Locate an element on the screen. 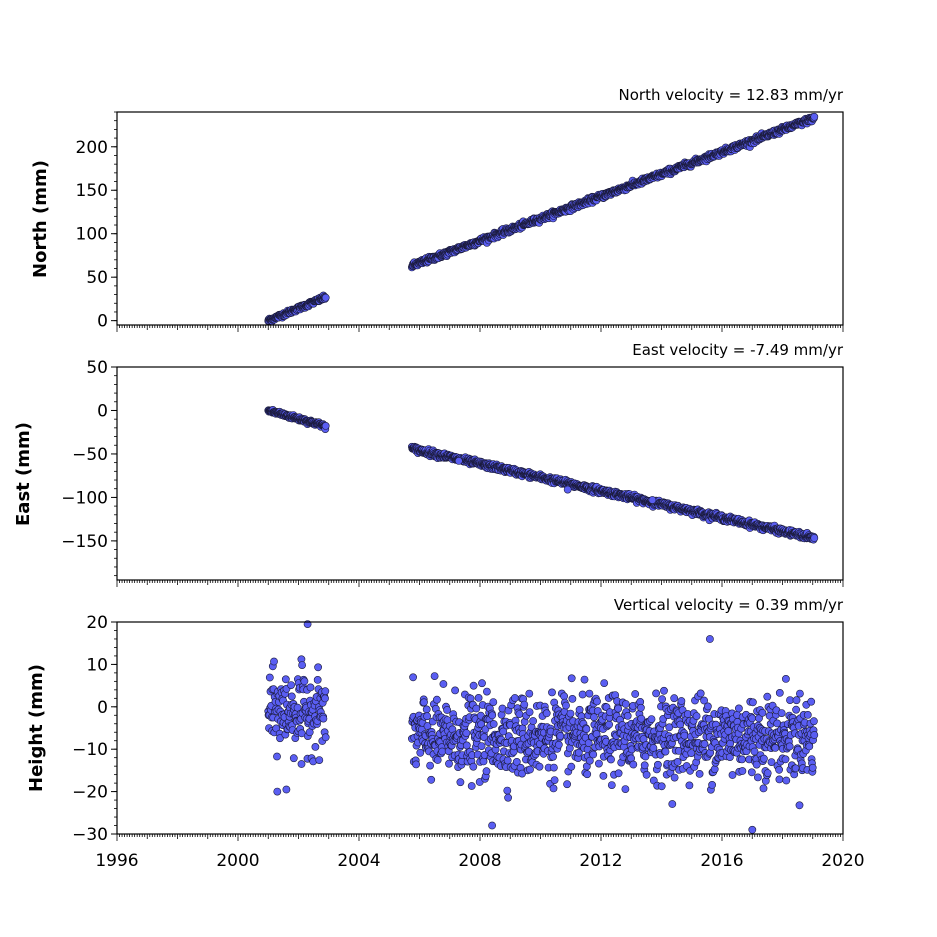 The width and height of the screenshot is (937, 937). y-tick-label: 10 is located at coordinates (97, 665).